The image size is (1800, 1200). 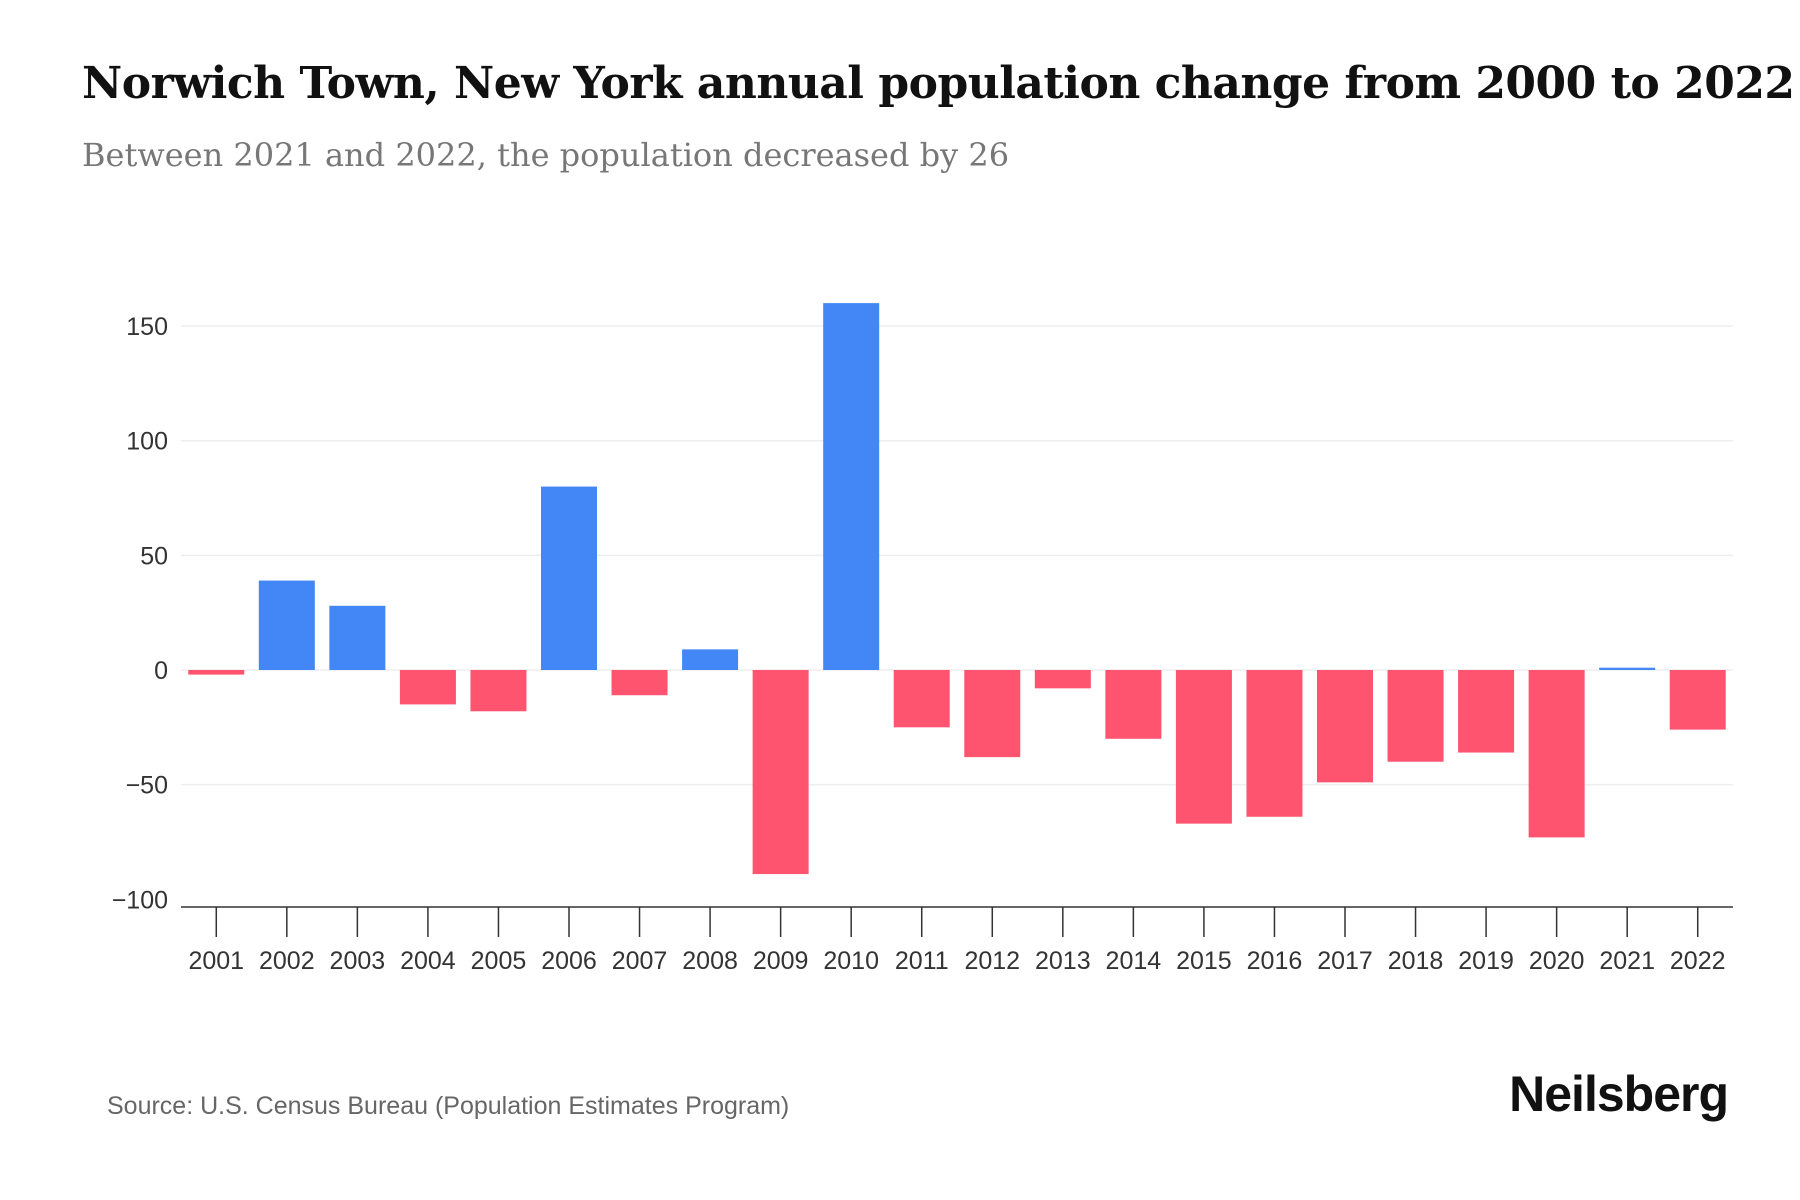 What do you see at coordinates (1619, 1094) in the screenshot?
I see `neilsberg-logo: Neilsberg` at bounding box center [1619, 1094].